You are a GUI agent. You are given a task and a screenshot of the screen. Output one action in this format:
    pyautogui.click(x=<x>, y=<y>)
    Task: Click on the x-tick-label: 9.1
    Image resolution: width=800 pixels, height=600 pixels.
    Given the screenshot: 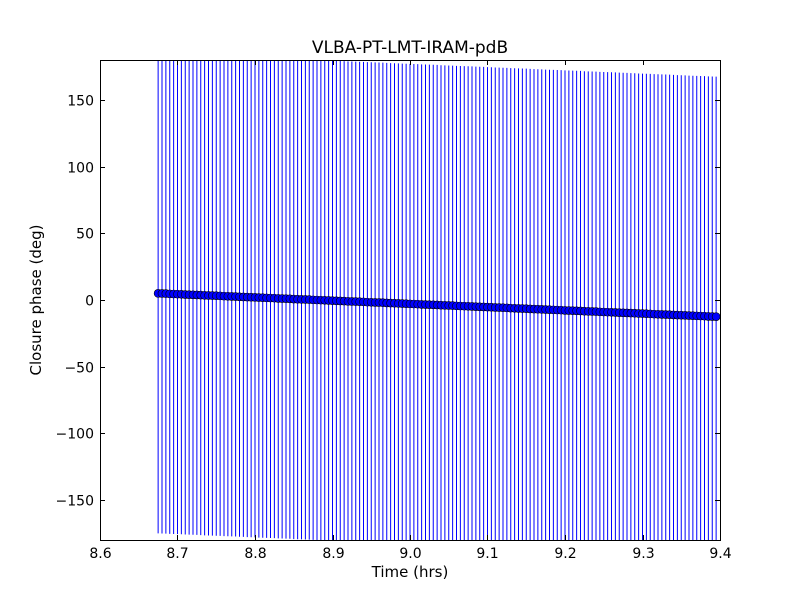 What is the action you would take?
    pyautogui.click(x=487, y=554)
    